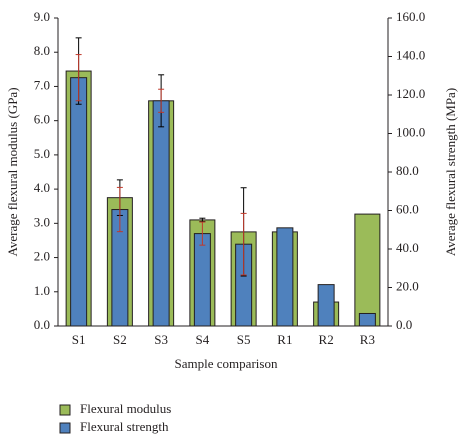 The width and height of the screenshot is (462, 436). I want to click on x-tick-label: S5, so click(244, 339).